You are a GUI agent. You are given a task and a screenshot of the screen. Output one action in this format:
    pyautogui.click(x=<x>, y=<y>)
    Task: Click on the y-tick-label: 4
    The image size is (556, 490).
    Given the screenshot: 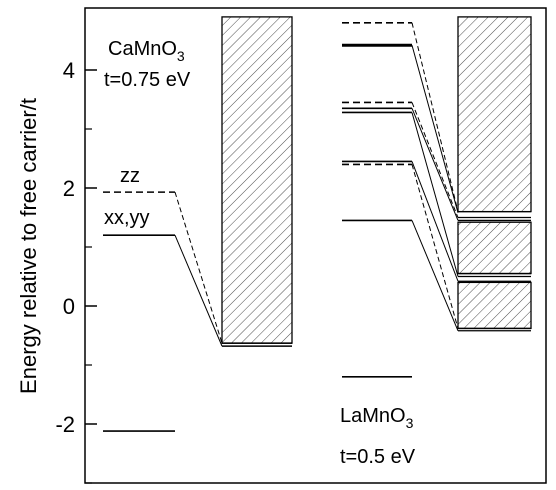 What is the action you would take?
    pyautogui.click(x=69, y=70)
    